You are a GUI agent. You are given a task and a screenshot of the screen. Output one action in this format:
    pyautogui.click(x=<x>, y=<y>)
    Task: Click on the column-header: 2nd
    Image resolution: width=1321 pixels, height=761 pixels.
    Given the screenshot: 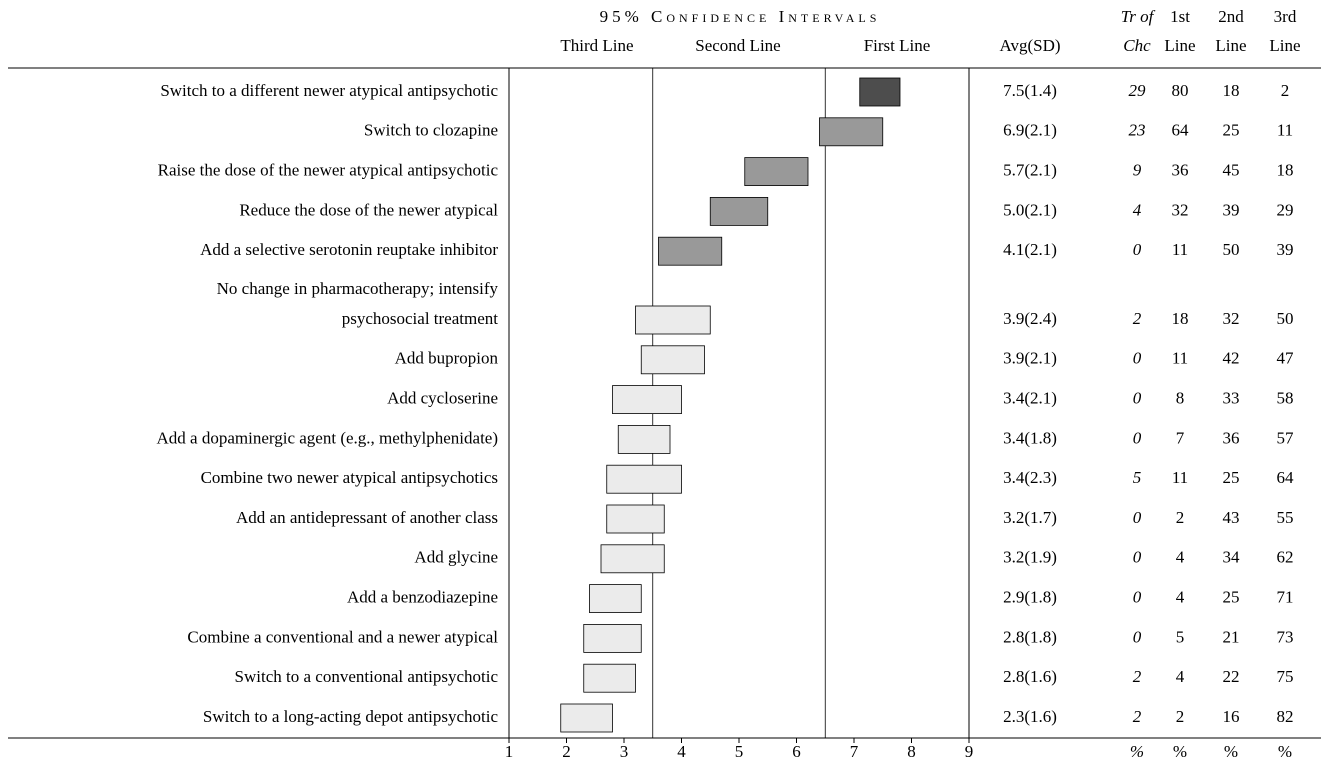 What is the action you would take?
    pyautogui.click(x=1231, y=16)
    